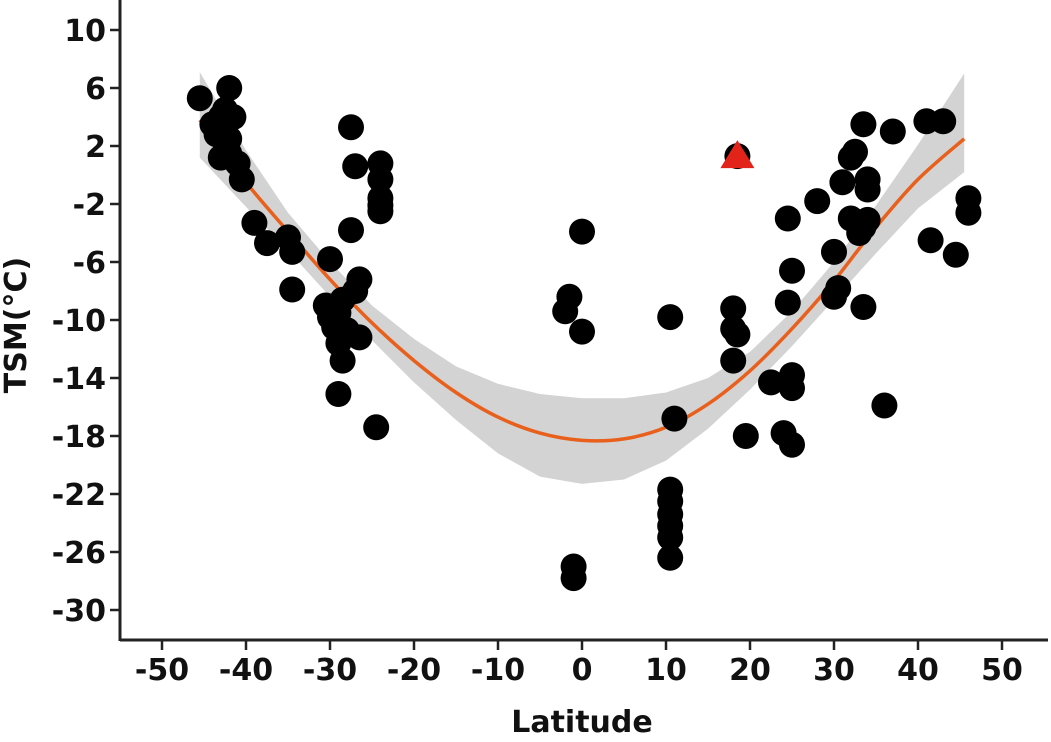 The height and width of the screenshot is (742, 1051). What do you see at coordinates (834, 670) in the screenshot?
I see `x-tick-label: 30` at bounding box center [834, 670].